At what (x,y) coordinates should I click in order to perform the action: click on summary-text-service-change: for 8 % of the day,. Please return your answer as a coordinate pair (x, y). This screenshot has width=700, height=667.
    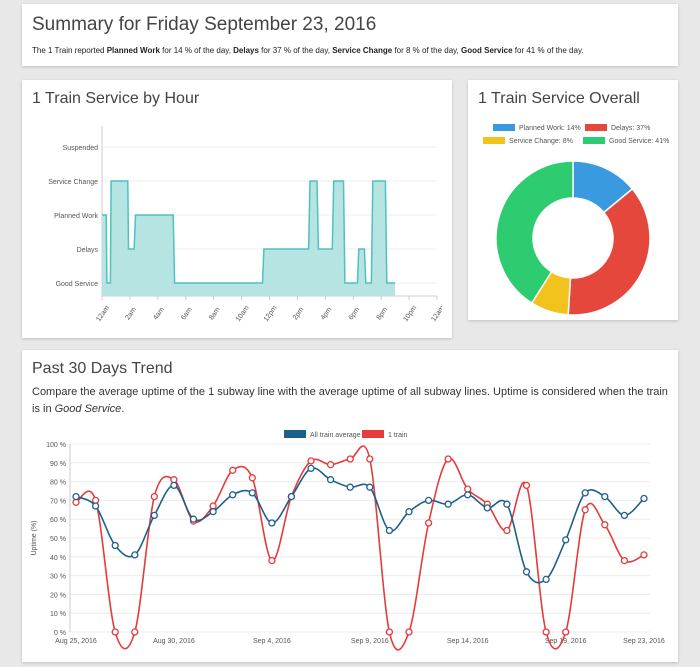
    Looking at the image, I should click on (426, 50).